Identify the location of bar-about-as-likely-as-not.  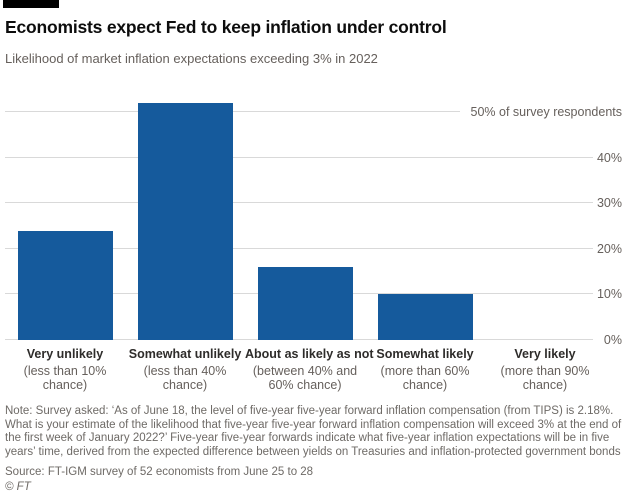
(305, 303).